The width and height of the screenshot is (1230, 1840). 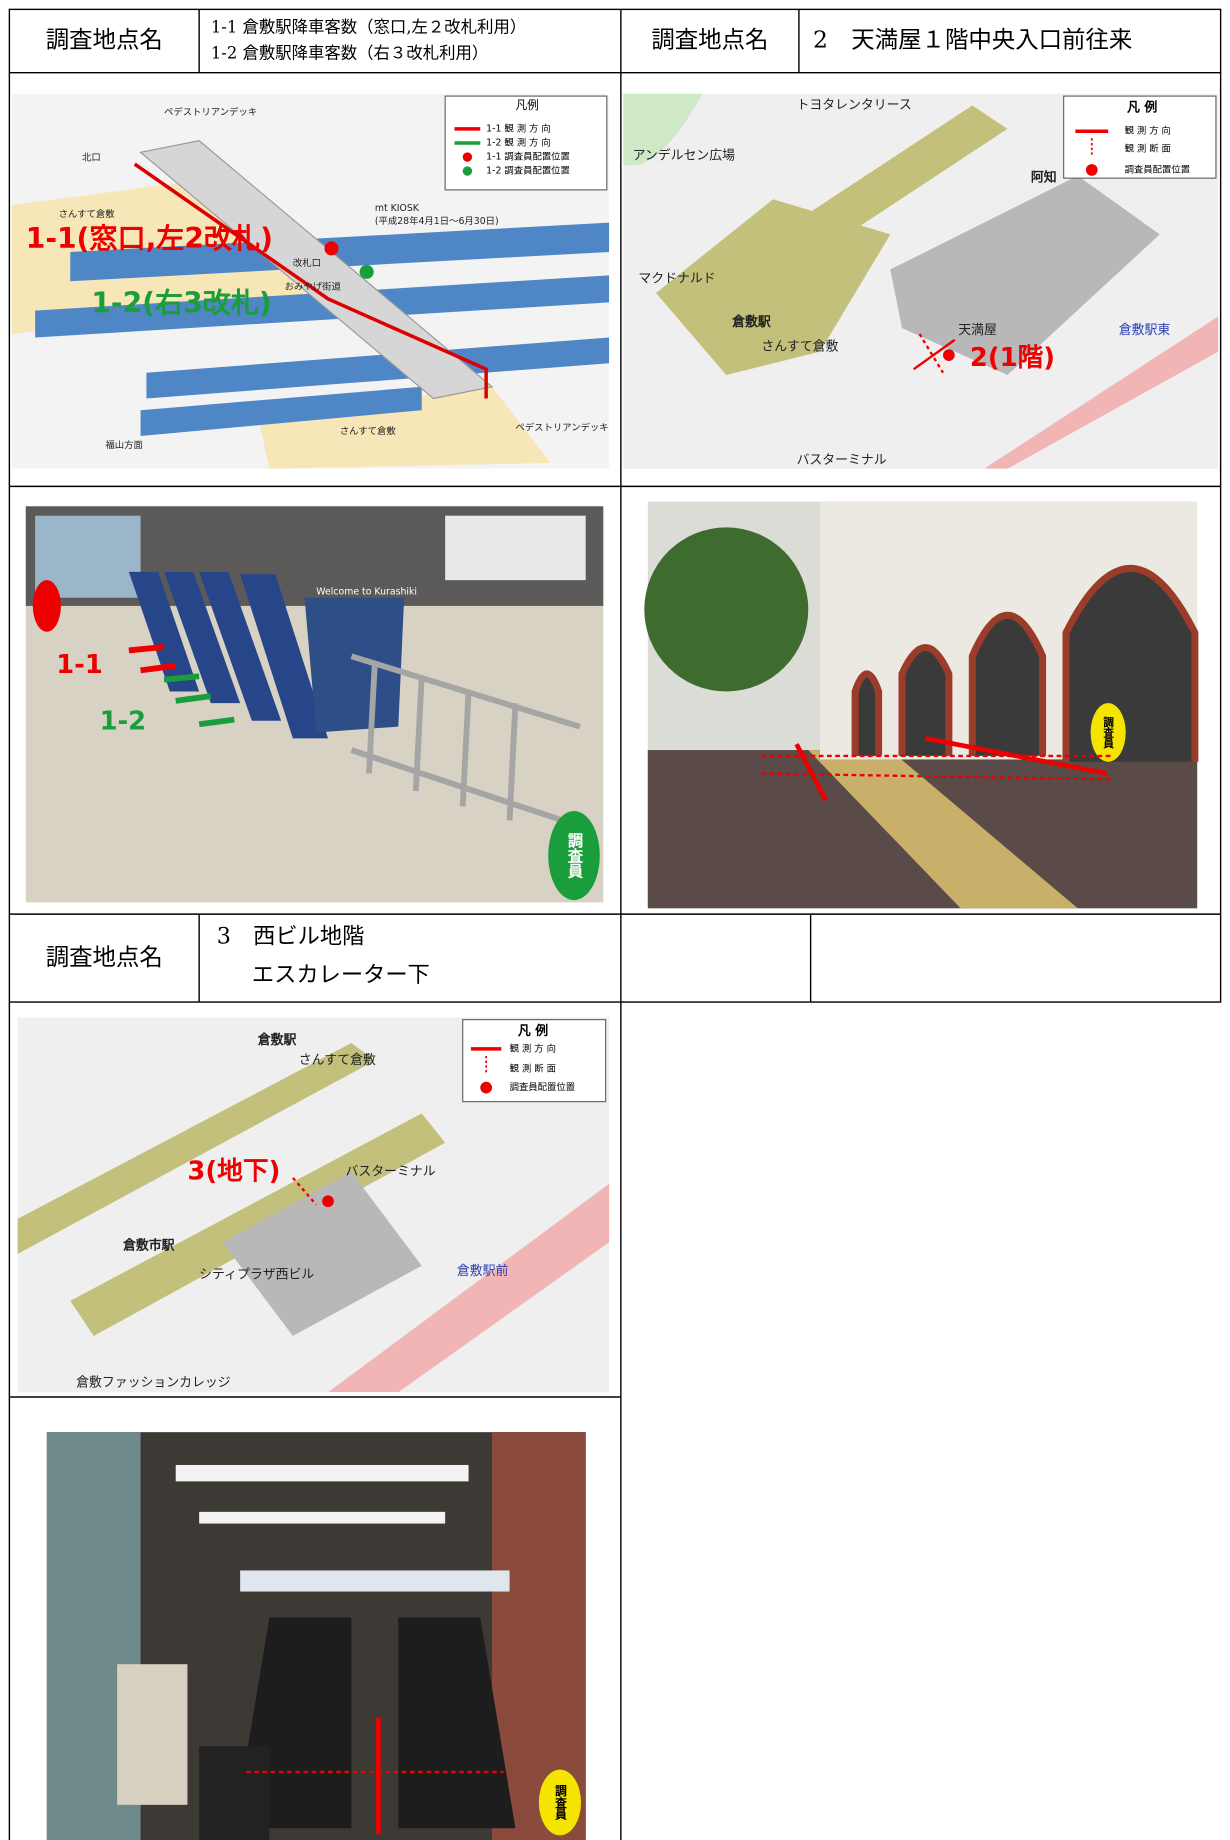 What do you see at coordinates (972, 40) in the screenshot?
I see `cell-text: 2 天満屋１階中央入口前往来` at bounding box center [972, 40].